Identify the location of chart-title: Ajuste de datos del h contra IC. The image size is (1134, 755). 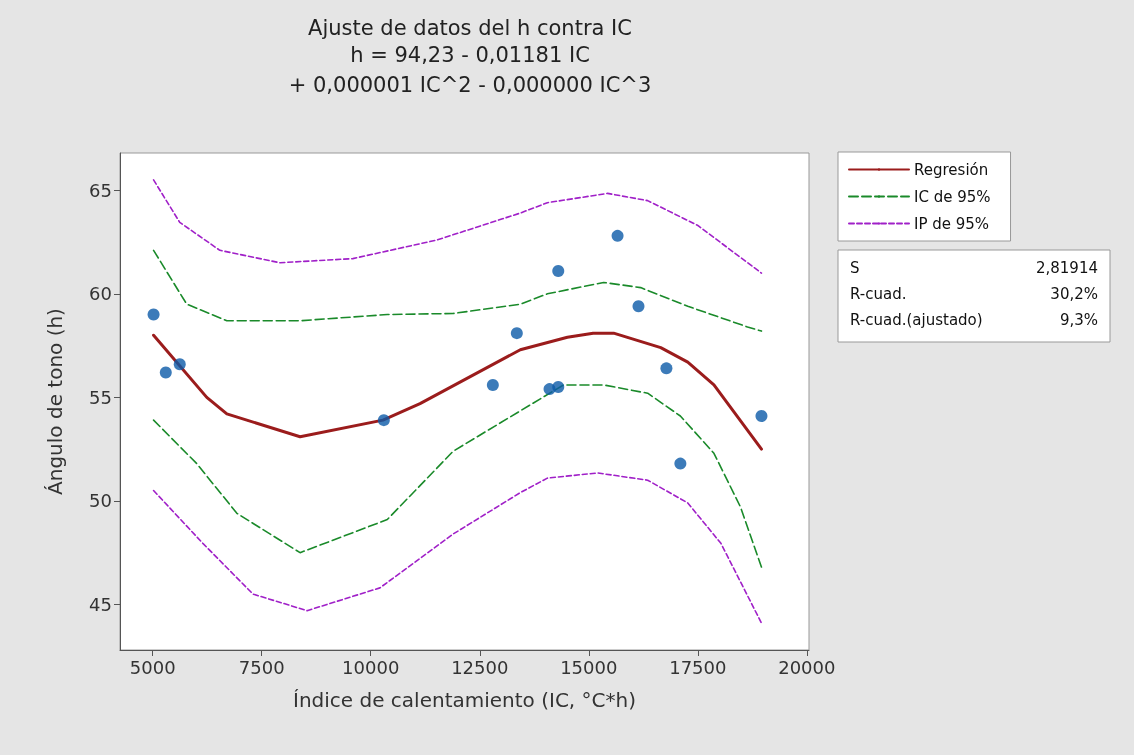
(470, 27).